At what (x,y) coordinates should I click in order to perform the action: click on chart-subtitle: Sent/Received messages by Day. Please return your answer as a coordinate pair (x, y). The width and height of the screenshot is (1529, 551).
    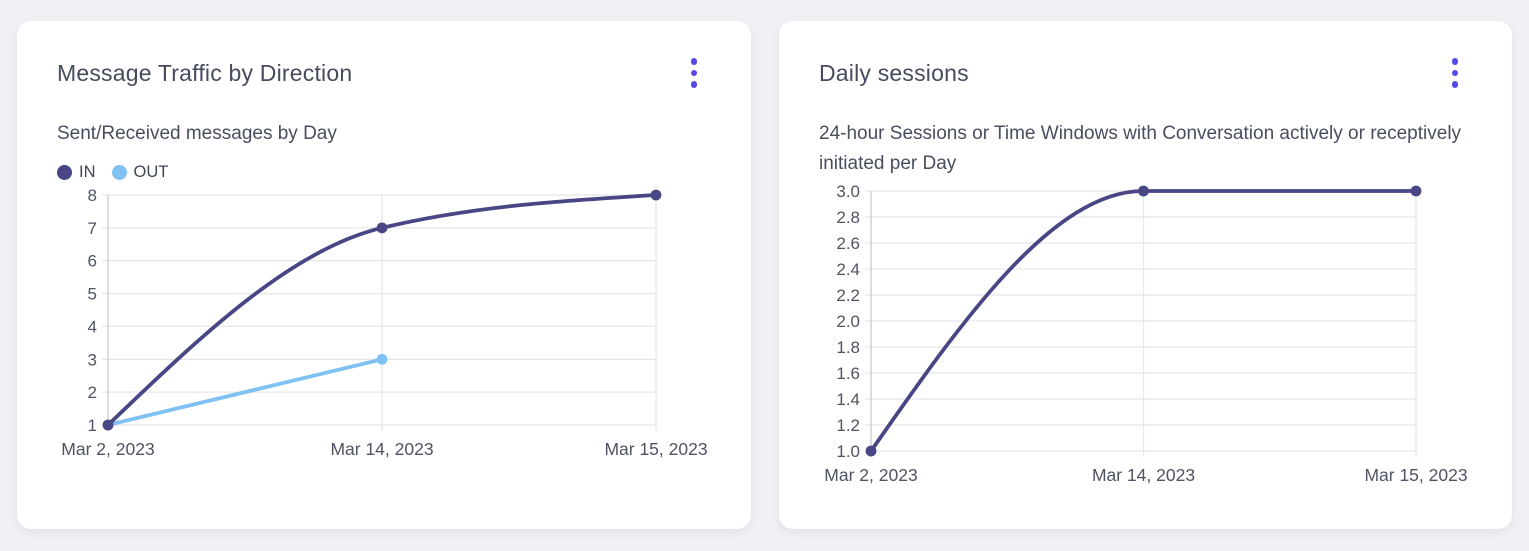
    Looking at the image, I should click on (197, 133).